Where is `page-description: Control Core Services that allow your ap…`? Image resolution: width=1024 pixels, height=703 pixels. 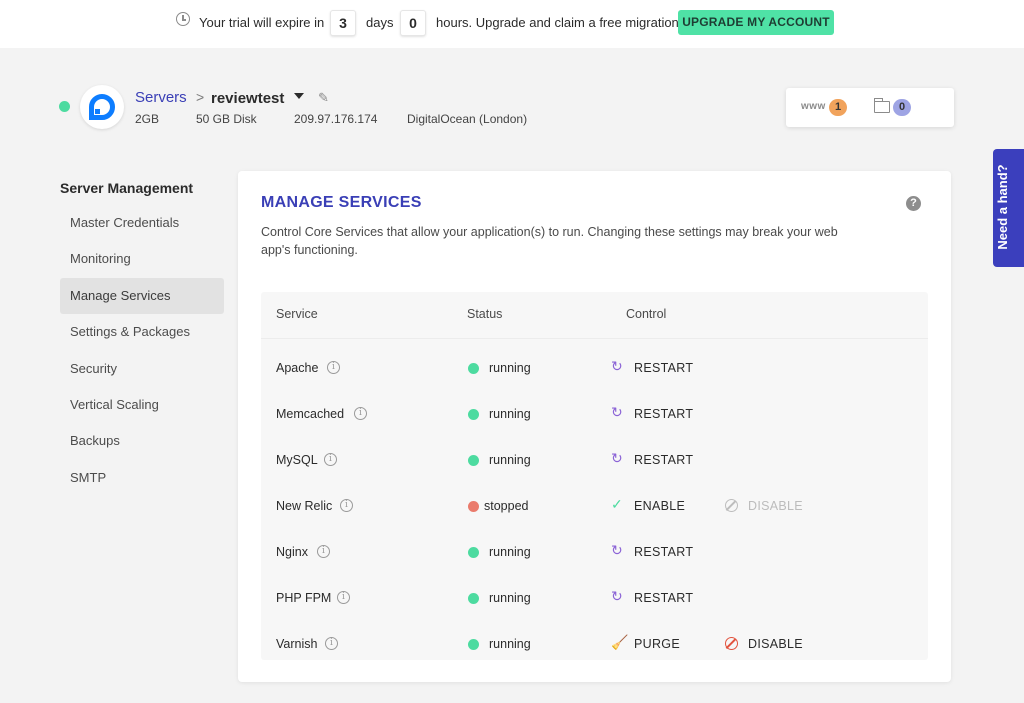
page-description: Control Core Services that allow your ap… is located at coordinates (549, 241).